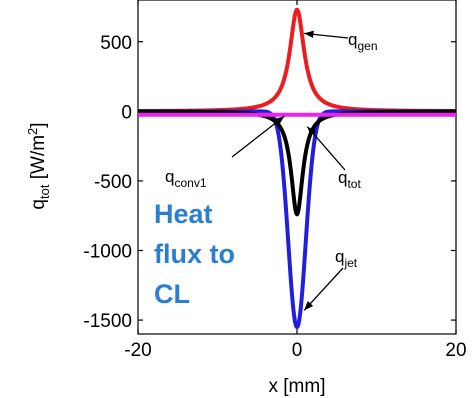 Image resolution: width=476 pixels, height=398 pixels. I want to click on annotation-label-jet: qjet, so click(346, 258).